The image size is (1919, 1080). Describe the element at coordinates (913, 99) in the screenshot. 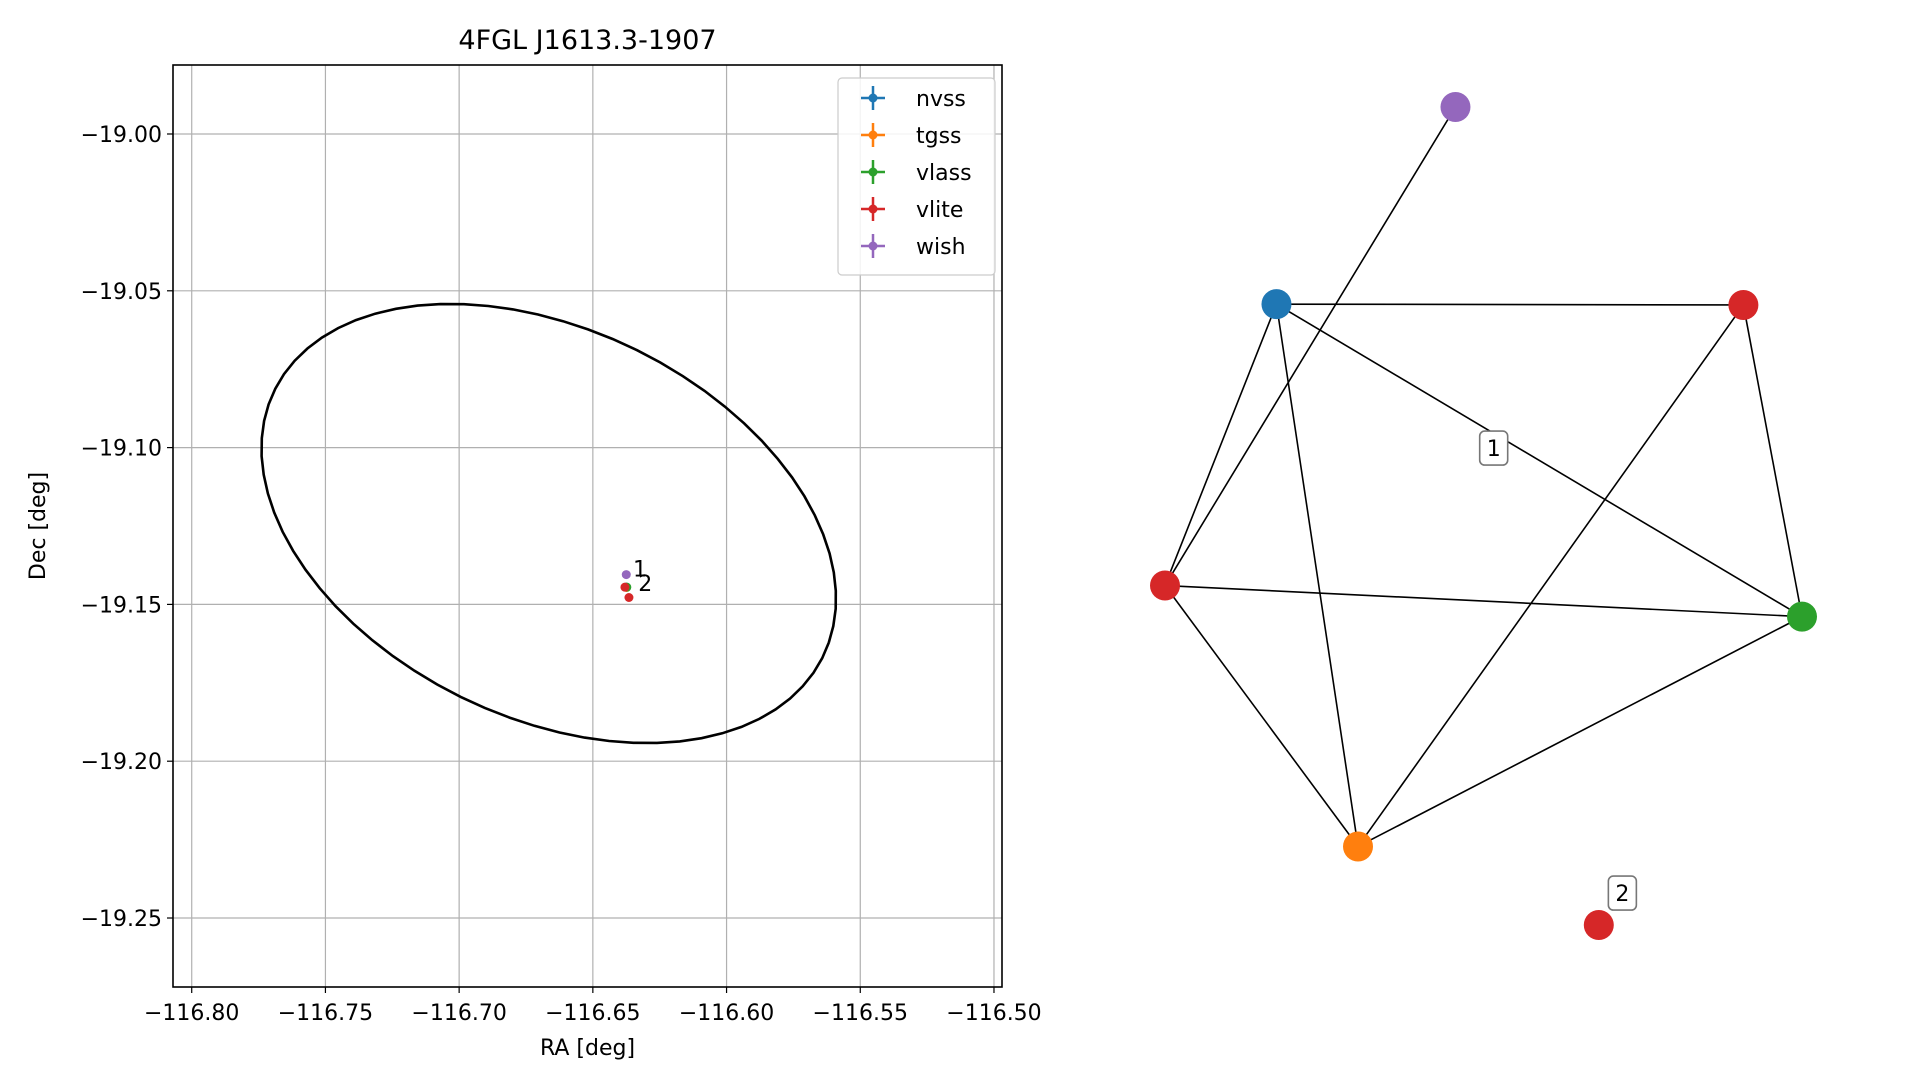

I see `legend-entry-nvss: nvss` at that location.